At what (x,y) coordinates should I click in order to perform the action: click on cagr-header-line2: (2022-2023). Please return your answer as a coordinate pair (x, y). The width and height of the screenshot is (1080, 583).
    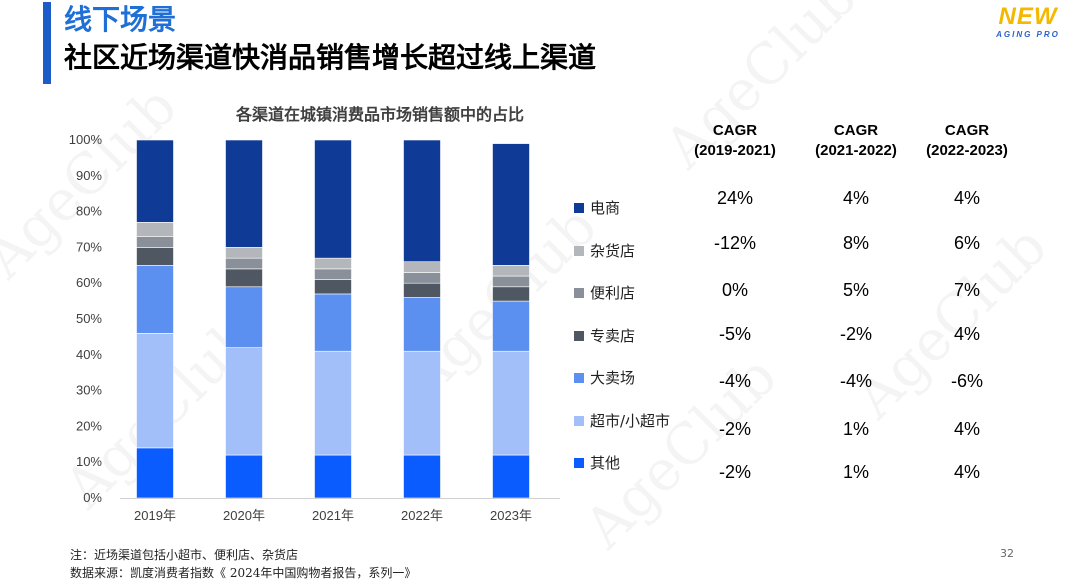
    Looking at the image, I should click on (967, 150).